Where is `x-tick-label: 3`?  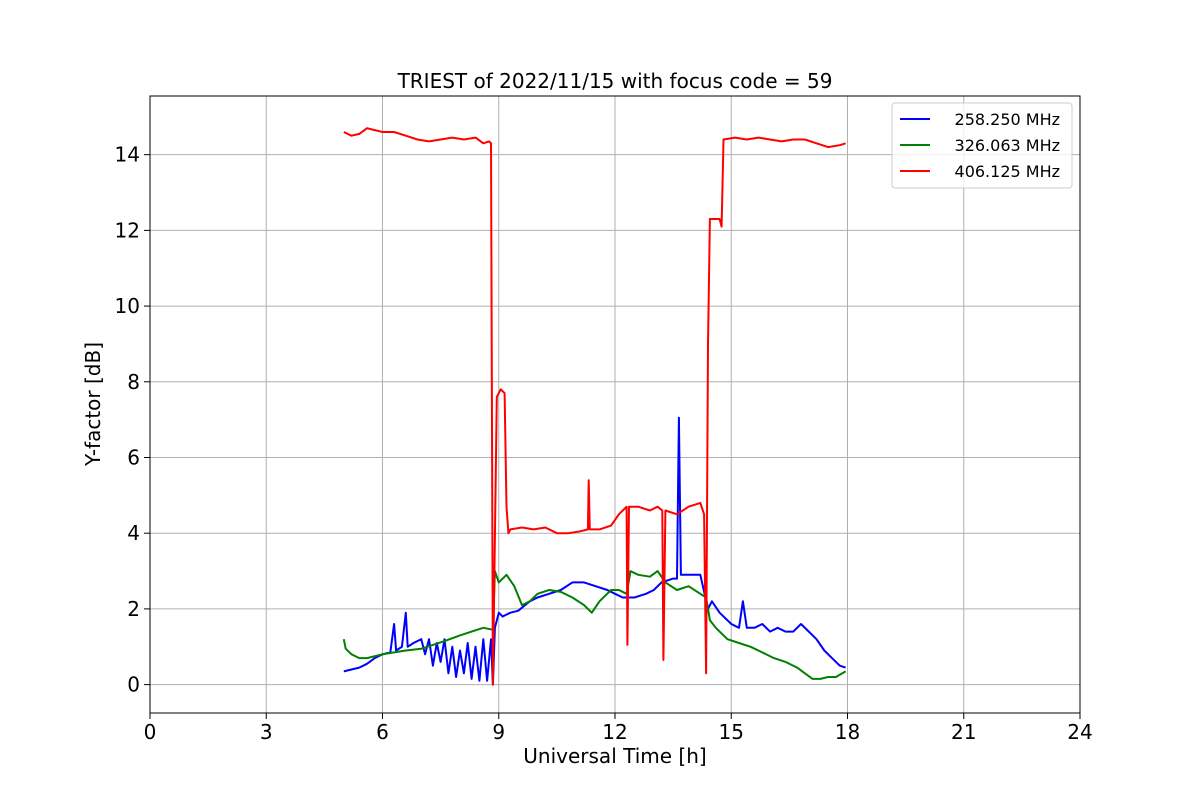 x-tick-label: 3 is located at coordinates (266, 732).